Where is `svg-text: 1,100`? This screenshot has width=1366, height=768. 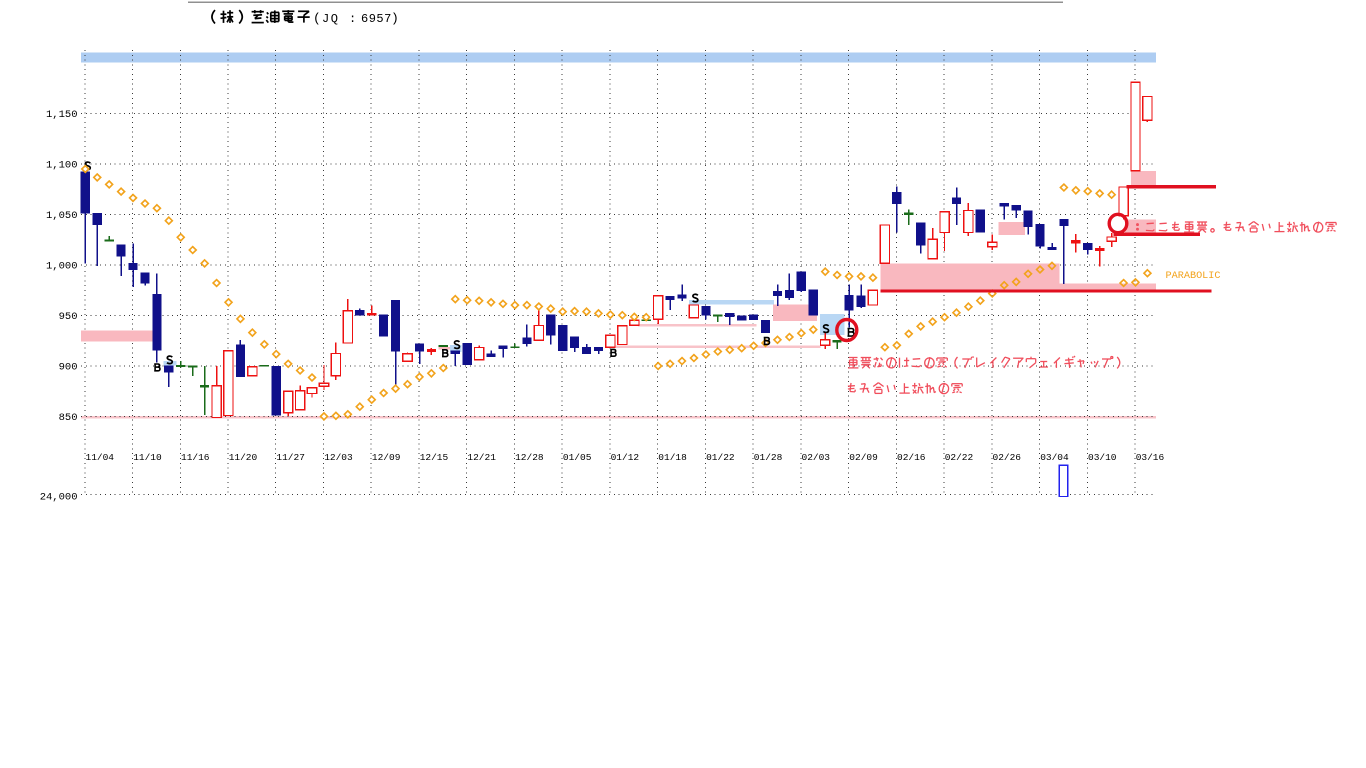 svg-text: 1,100 is located at coordinates (62, 166).